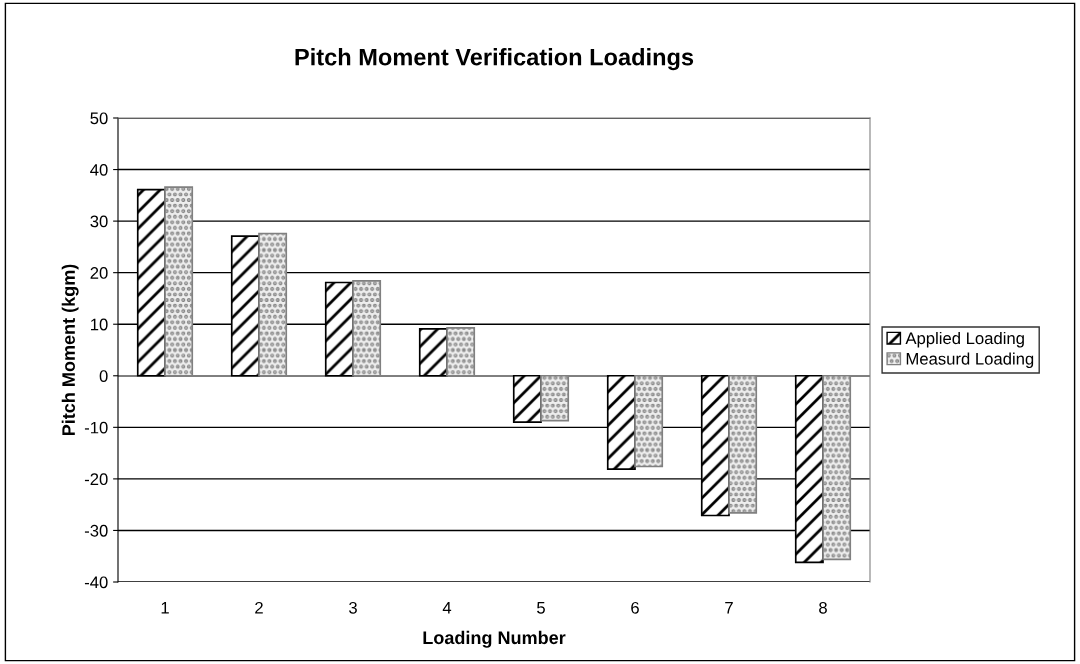  I want to click on legend-label: Applied Loading, so click(964, 339).